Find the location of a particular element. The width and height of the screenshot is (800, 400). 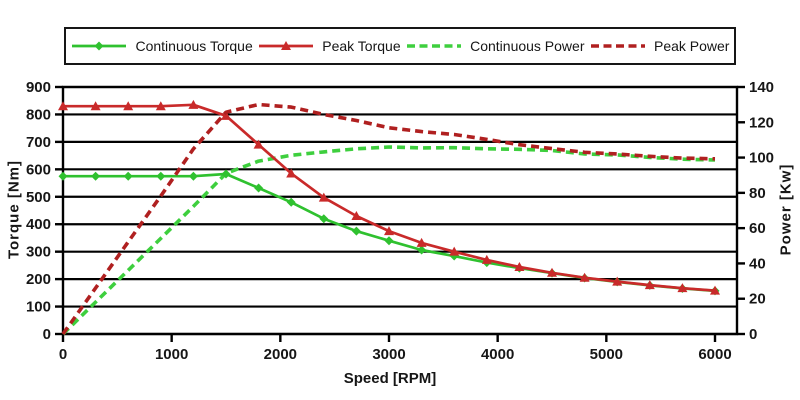

speed-tick-label: 6000 is located at coordinates (714, 354).